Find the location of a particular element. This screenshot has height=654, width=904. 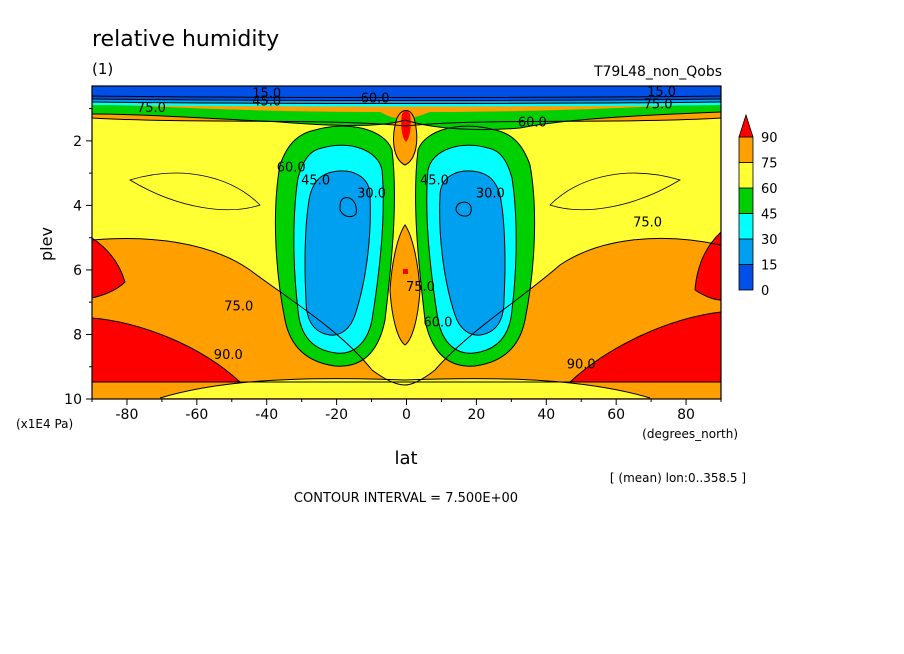

band-15-30-top is located at coordinates (406, 101).